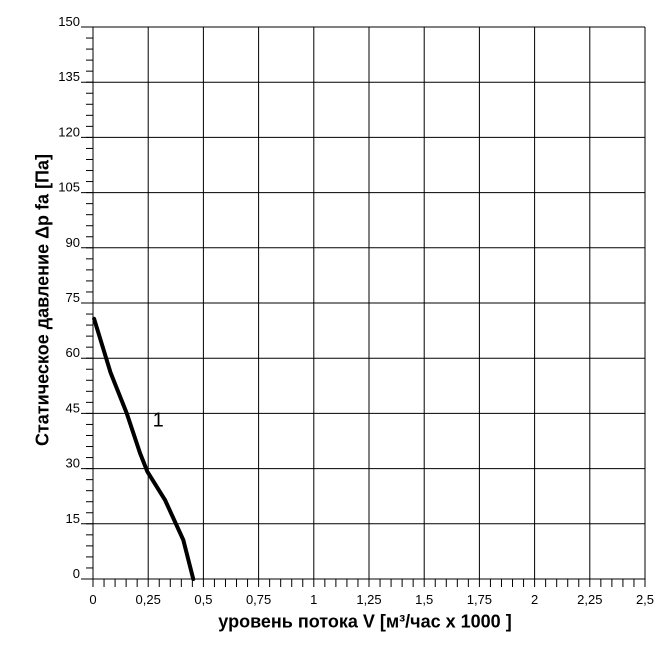 The image size is (666, 654). What do you see at coordinates (69, 76) in the screenshot?
I see `y-tick-label: 135` at bounding box center [69, 76].